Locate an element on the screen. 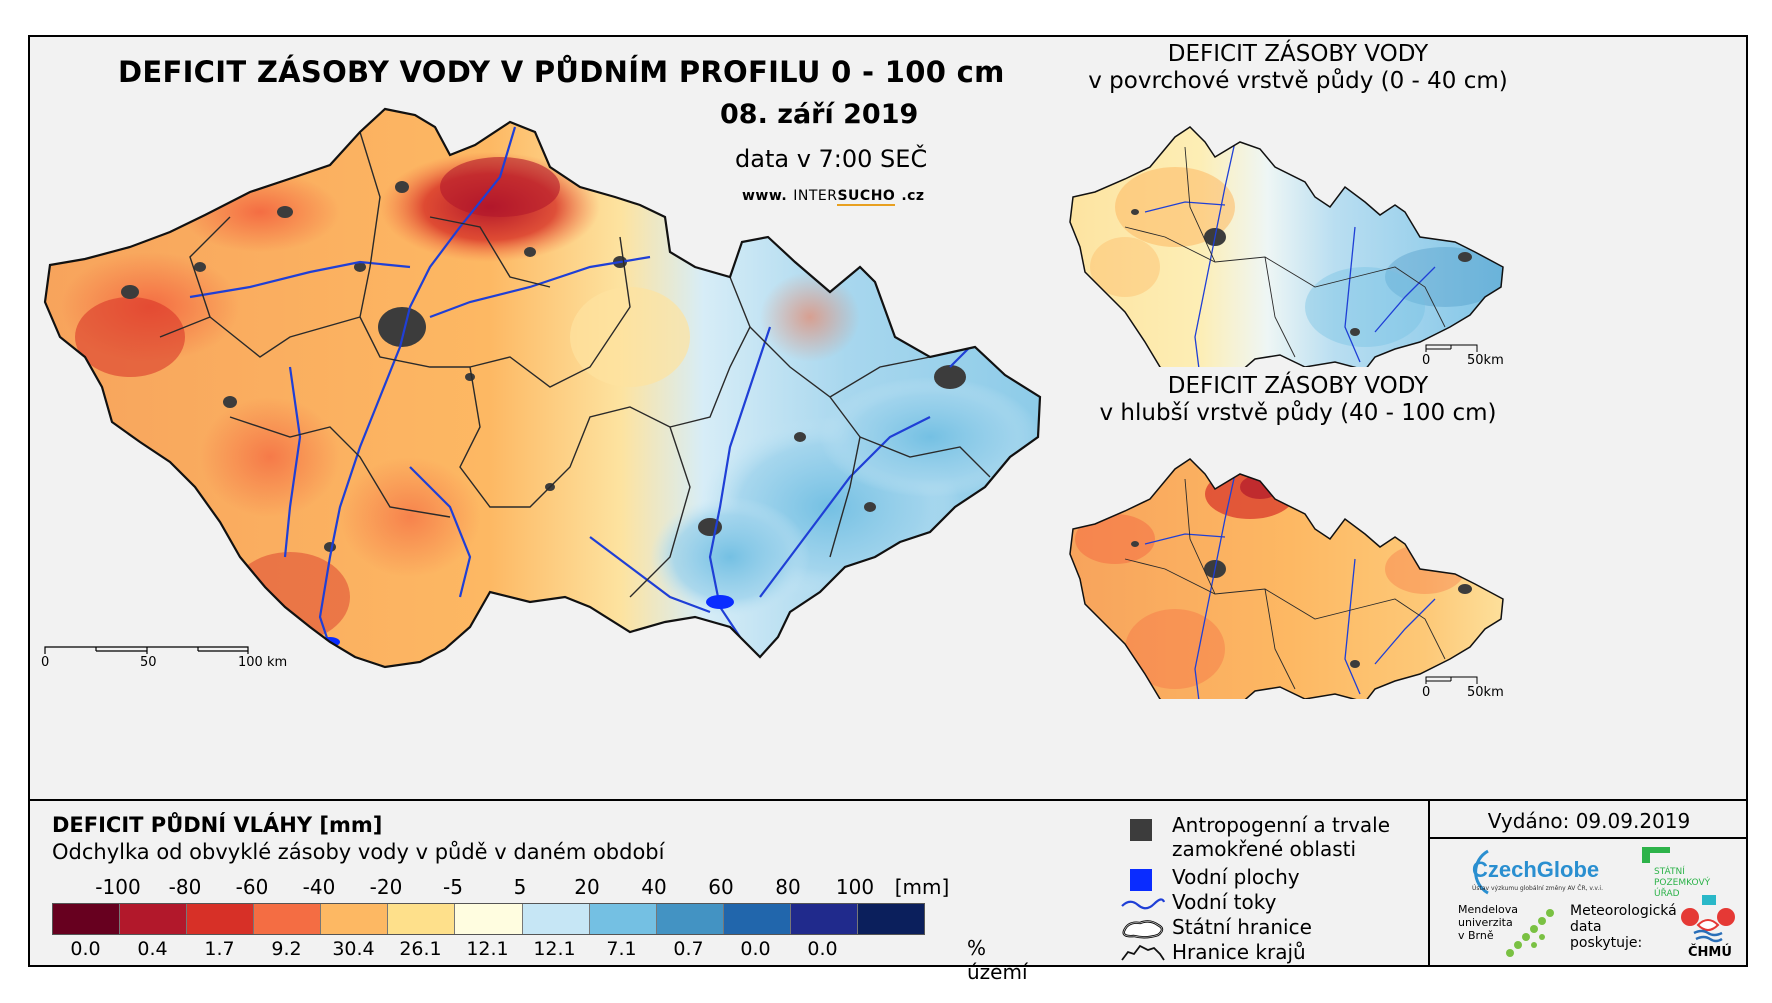 Image resolution: width=1772 pixels, height=1003 pixels. mendelu-text-1: Mendelova is located at coordinates (1488, 909).